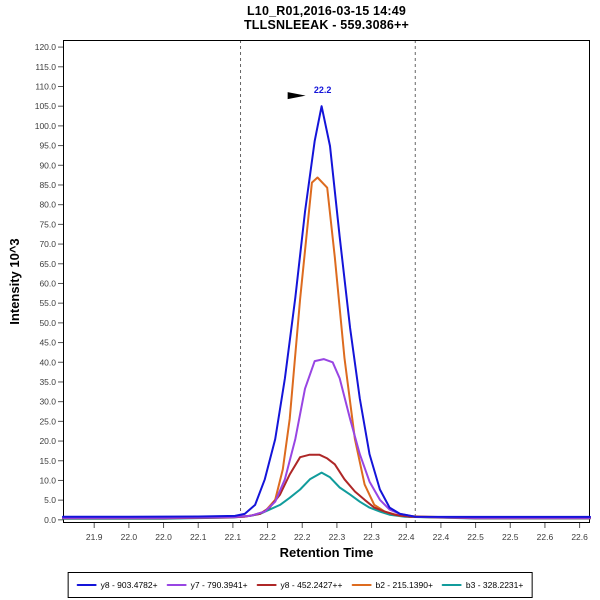 The height and width of the screenshot is (600, 600). What do you see at coordinates (219, 585) in the screenshot?
I see `legend-item-label: y7 - 790.3941+` at bounding box center [219, 585].